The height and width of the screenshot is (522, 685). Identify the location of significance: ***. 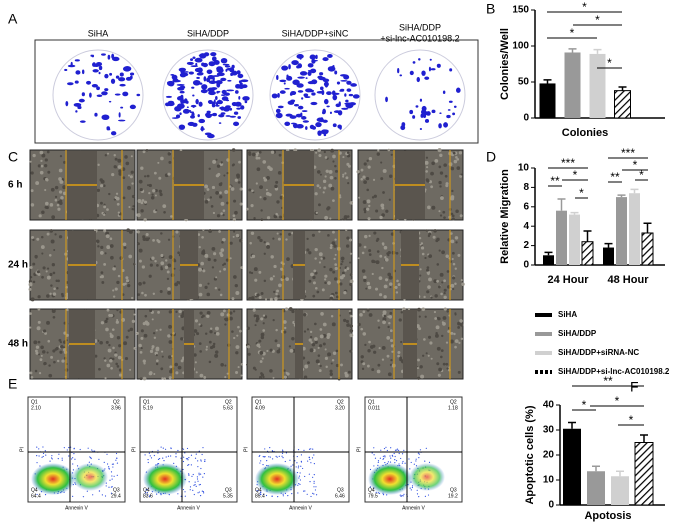
(568, 163).